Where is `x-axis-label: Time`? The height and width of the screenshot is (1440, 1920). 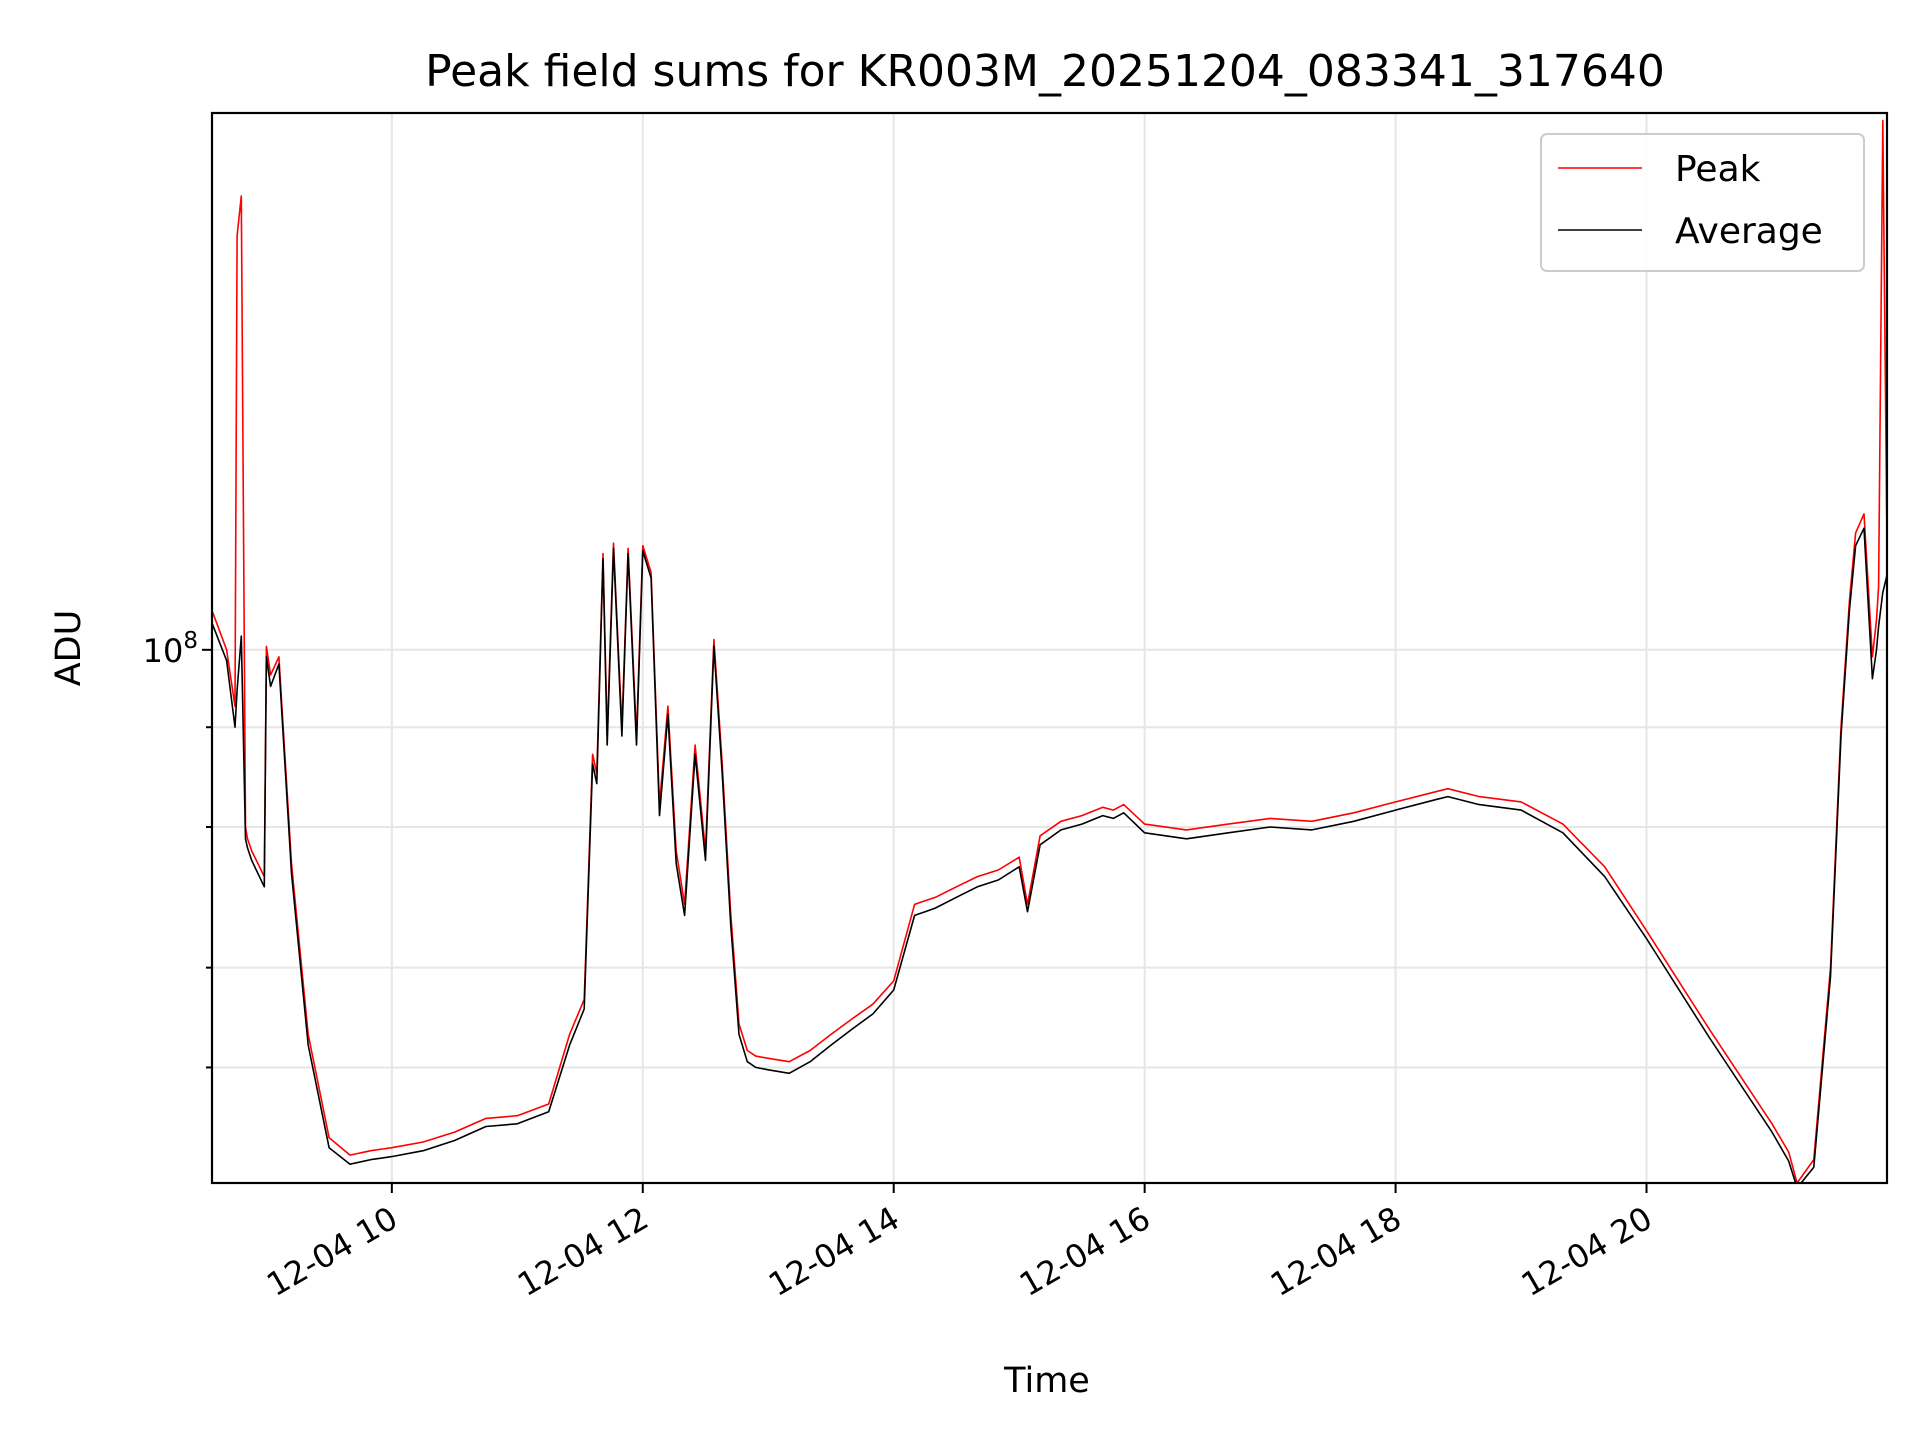
x-axis-label: Time is located at coordinates (1046, 1381).